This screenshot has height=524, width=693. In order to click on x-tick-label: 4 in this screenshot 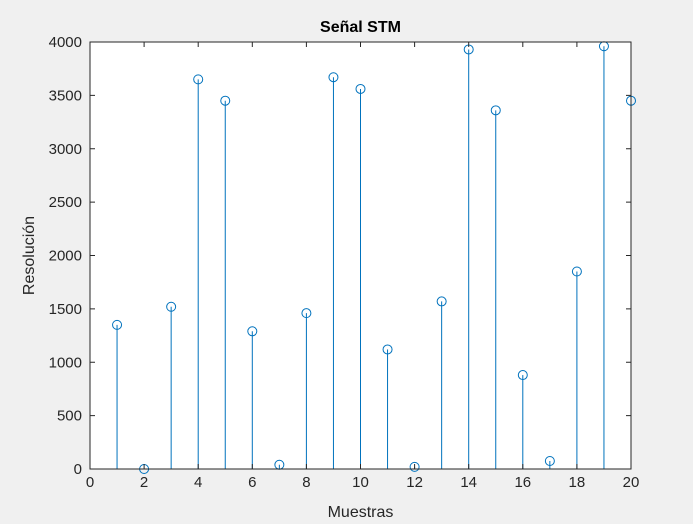, I will do `click(198, 482)`.